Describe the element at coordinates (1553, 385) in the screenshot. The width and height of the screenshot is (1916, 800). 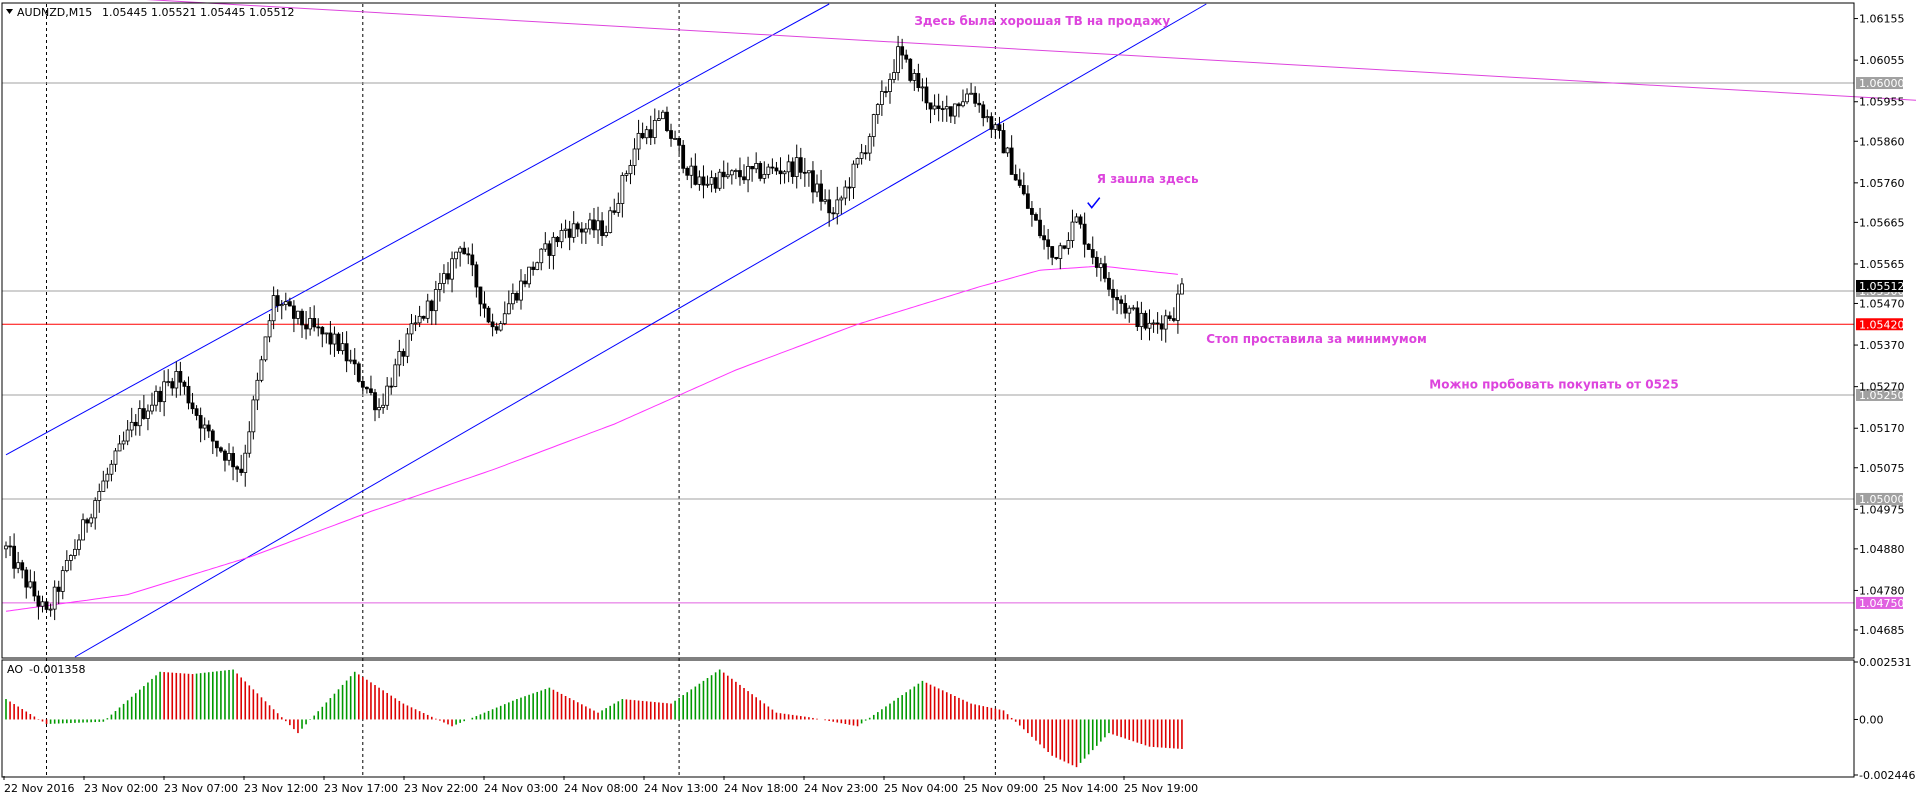
I see `annotation-text-3: Можно пробовать покупать от 0525` at that location.